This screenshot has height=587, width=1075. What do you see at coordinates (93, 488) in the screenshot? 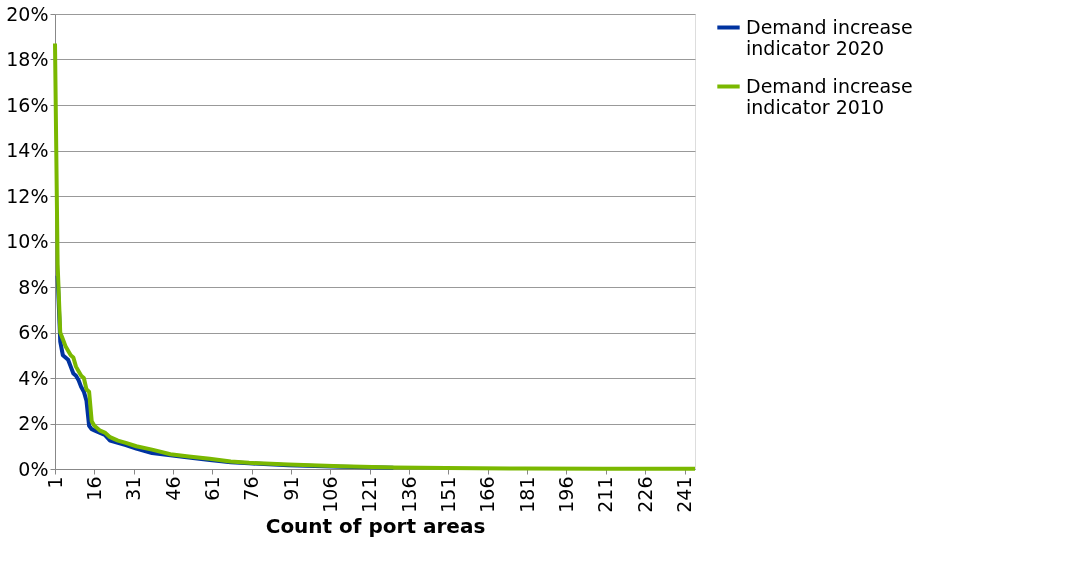
I see `x-tick-label: 16` at bounding box center [93, 488].